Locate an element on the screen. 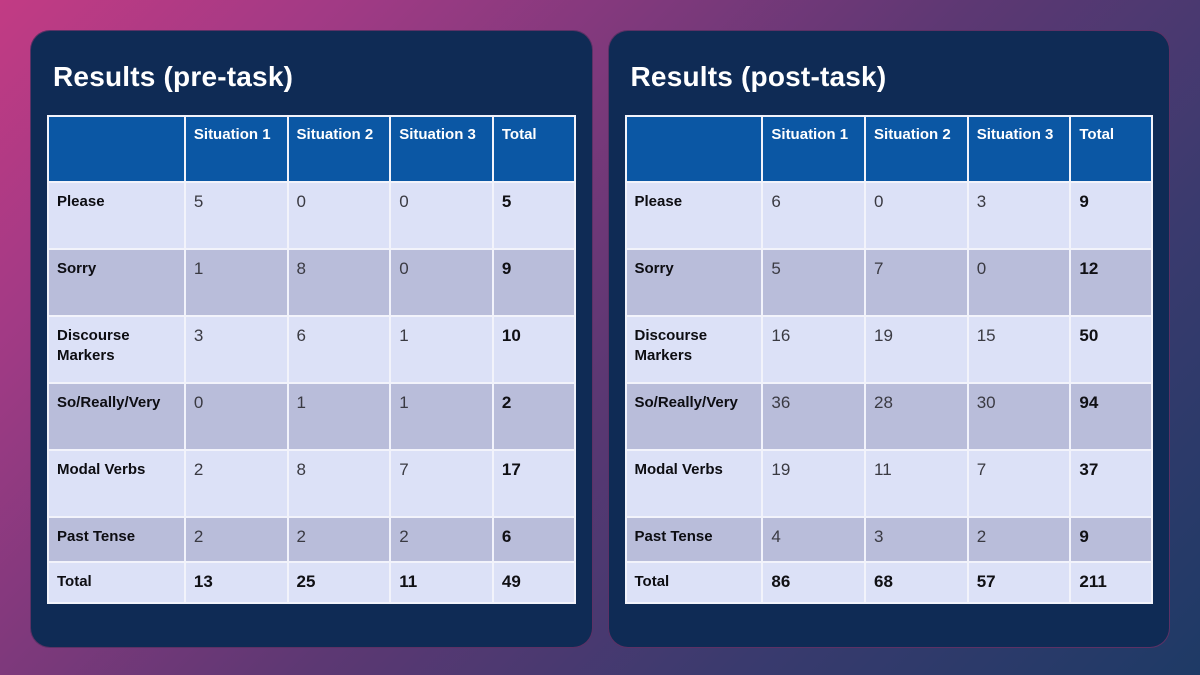 The height and width of the screenshot is (675, 1200). table-row: Please 6 0 3 9 is located at coordinates (888, 215).